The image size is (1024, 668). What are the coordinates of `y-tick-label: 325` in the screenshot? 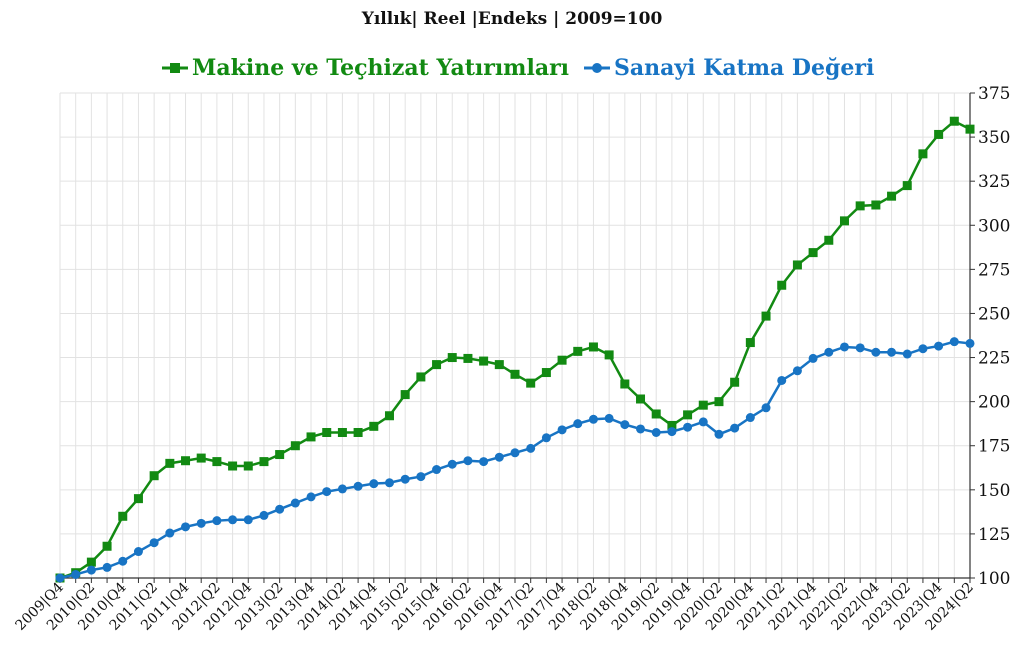 It's located at (994, 182).